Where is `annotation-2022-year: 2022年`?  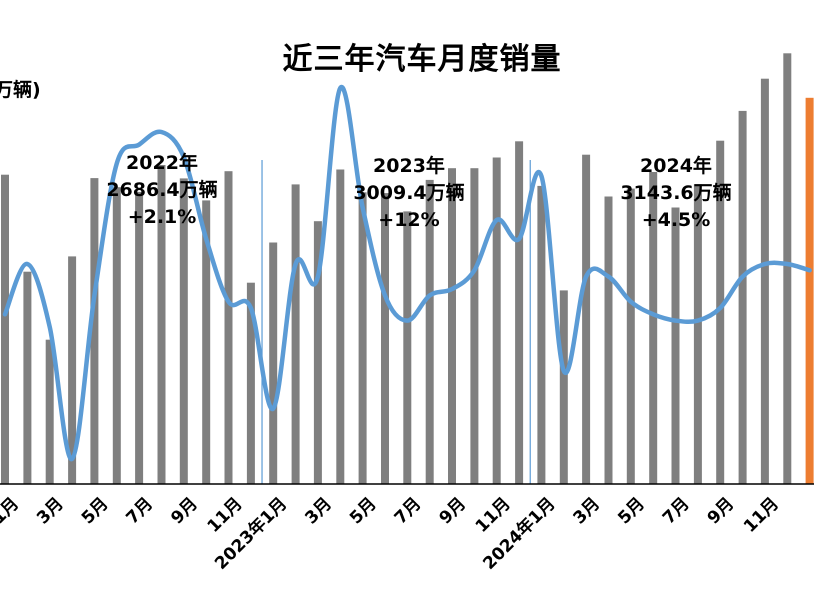 annotation-2022-year: 2022年 is located at coordinates (162, 163).